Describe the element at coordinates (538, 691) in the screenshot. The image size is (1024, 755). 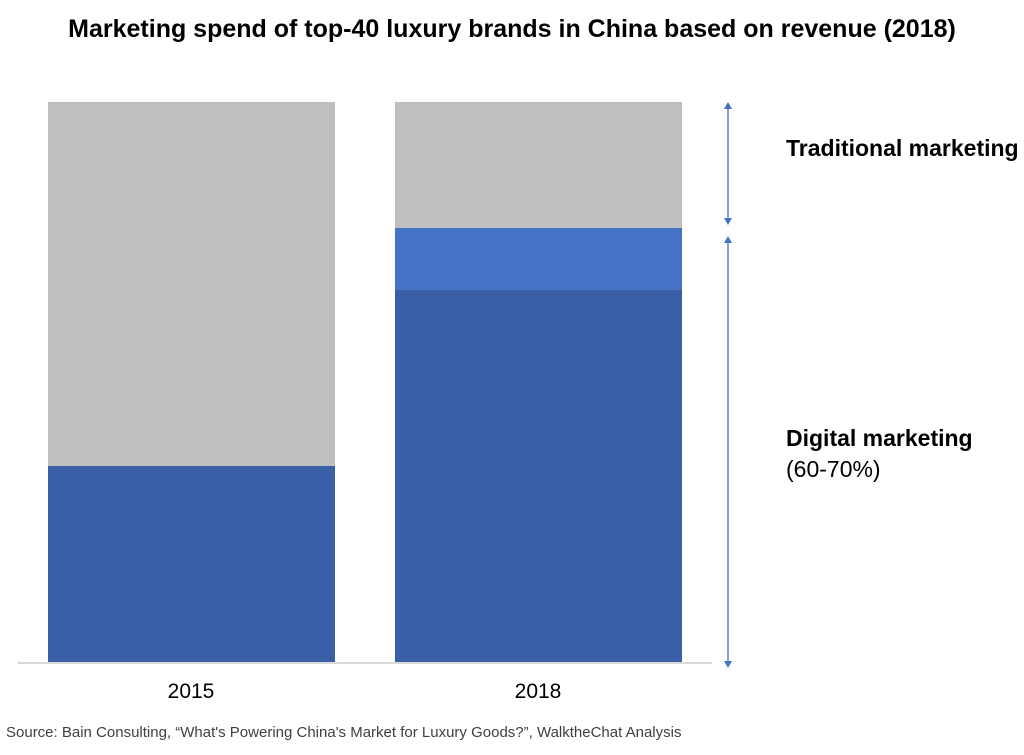
I see `x-tick-label: 2018` at that location.